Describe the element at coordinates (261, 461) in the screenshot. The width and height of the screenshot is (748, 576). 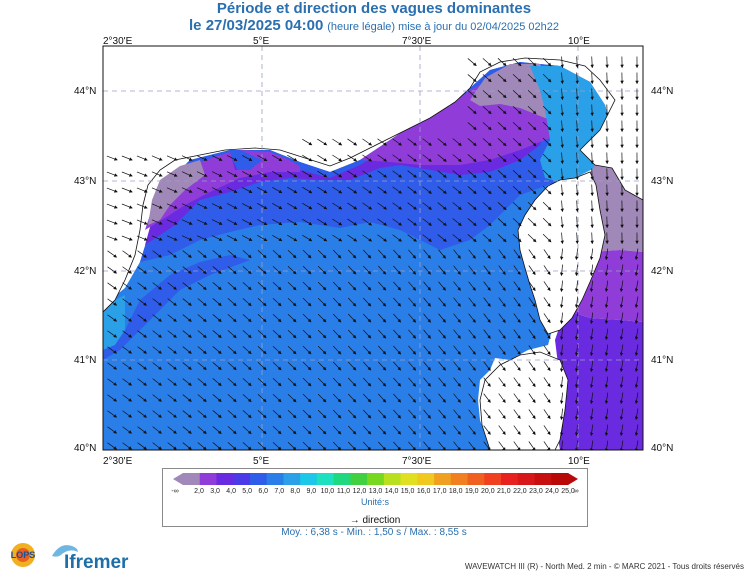
I see `lon-label-bottom: 5°E` at that location.